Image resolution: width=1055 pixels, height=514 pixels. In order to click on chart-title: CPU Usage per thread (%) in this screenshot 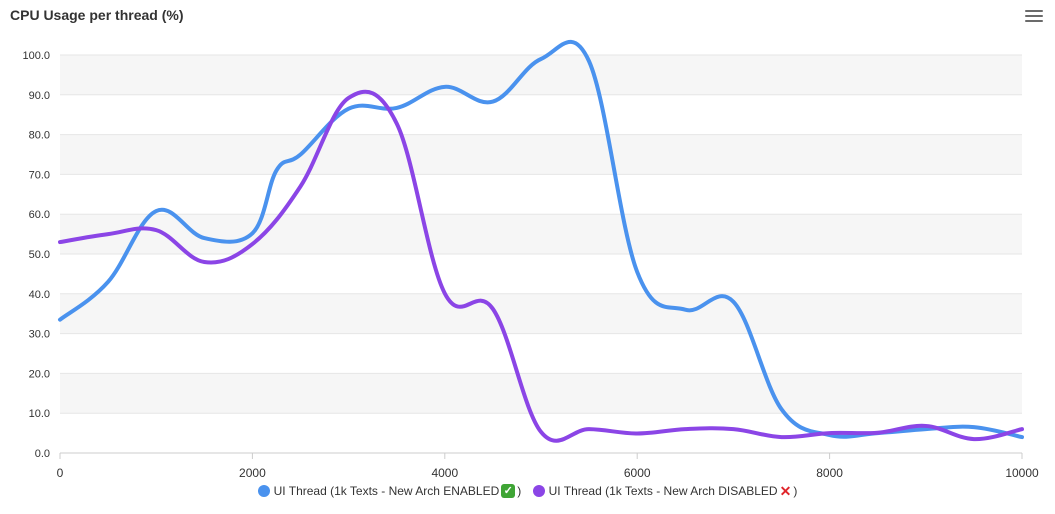, I will do `click(97, 15)`.